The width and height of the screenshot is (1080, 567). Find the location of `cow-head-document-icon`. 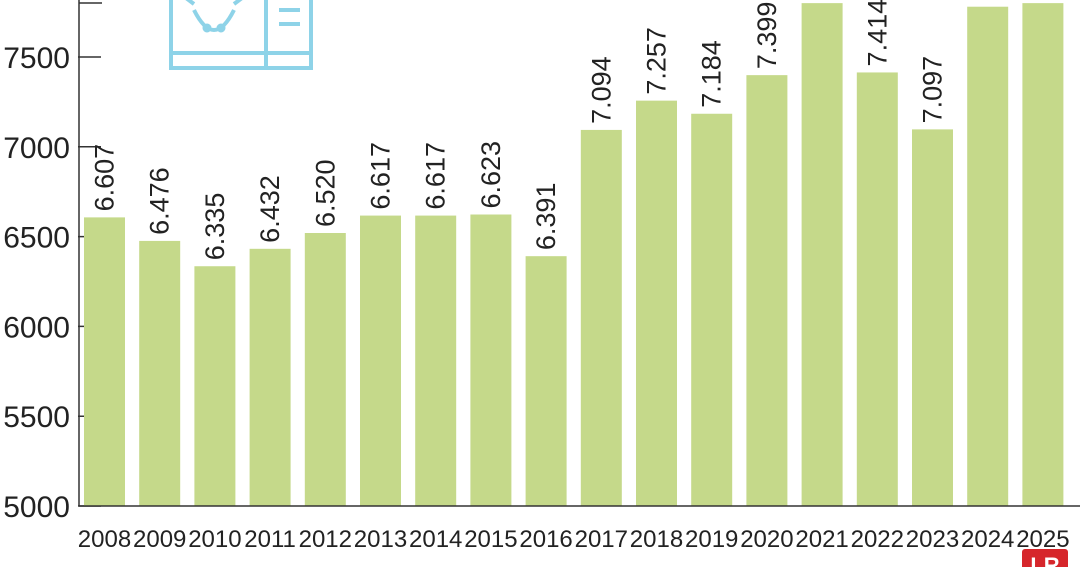

cow-head-document-icon is located at coordinates (241, 35).